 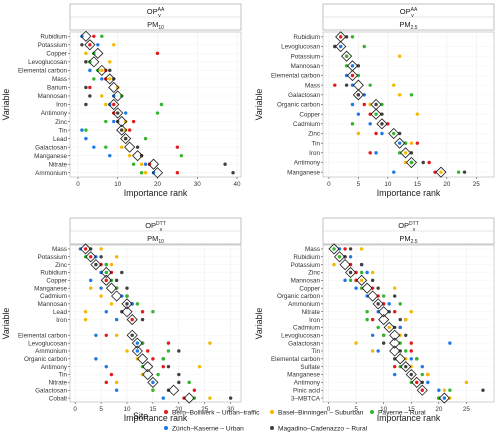 I want to click on x-axis-title: Importance rank, so click(x=409, y=418).